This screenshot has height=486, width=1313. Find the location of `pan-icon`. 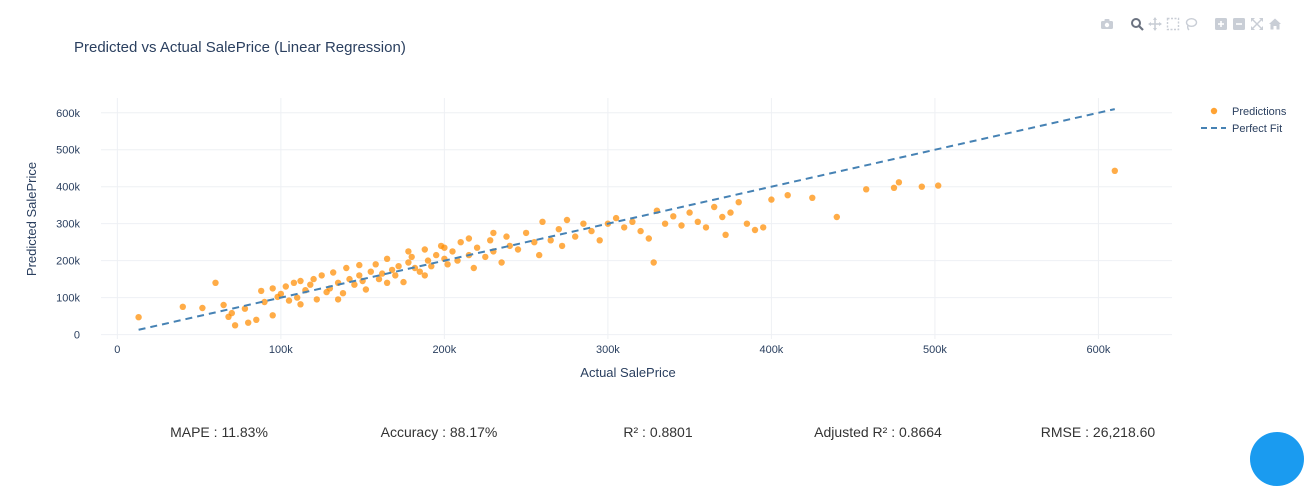

pan-icon is located at coordinates (1155, 24).